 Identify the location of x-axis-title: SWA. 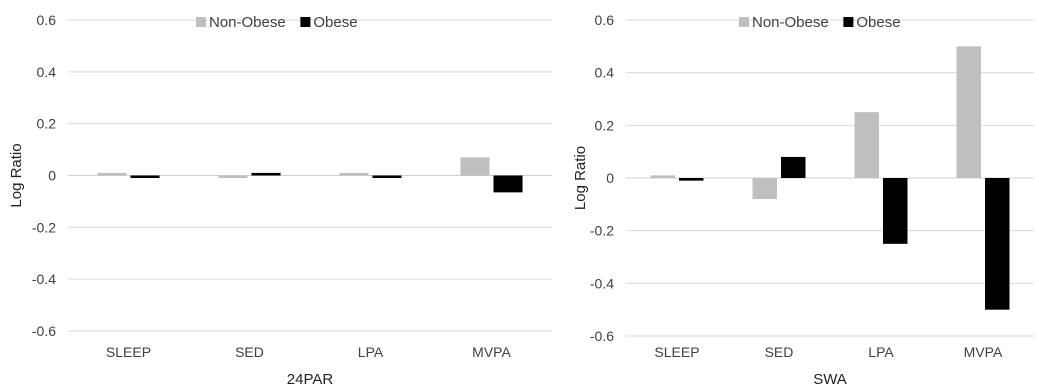
(830, 379).